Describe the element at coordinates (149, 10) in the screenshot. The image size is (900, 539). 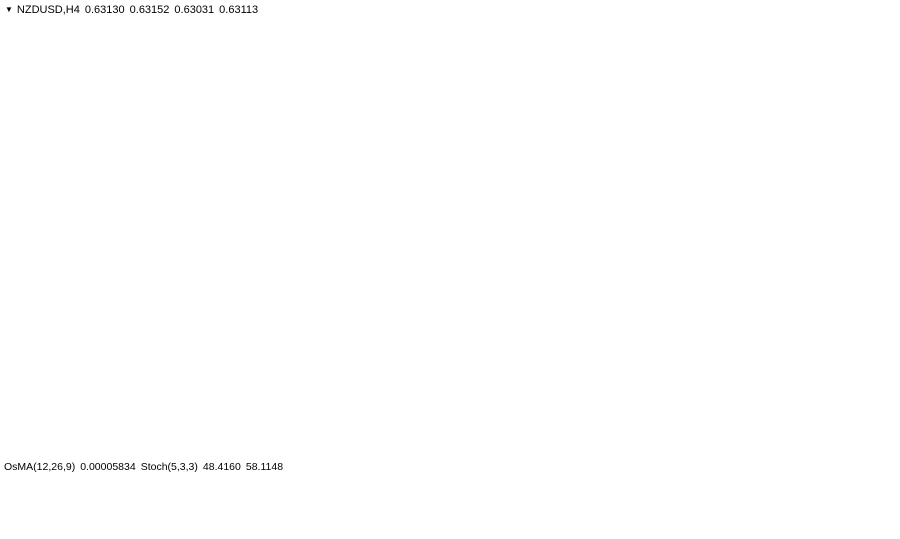
I see `ohlc-high: 0.63152` at that location.